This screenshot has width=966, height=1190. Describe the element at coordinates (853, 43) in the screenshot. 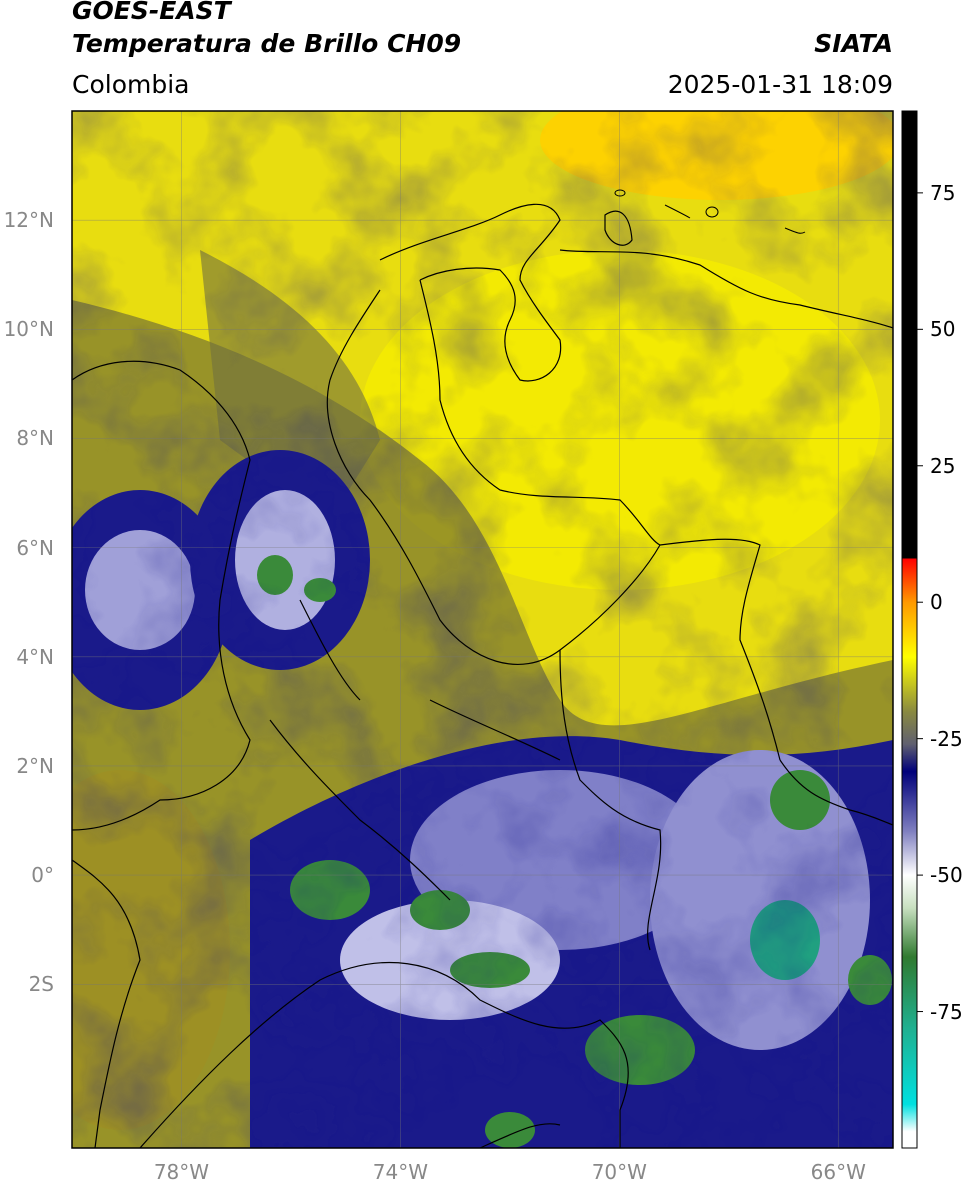

I see `agency-label: SIATA` at that location.